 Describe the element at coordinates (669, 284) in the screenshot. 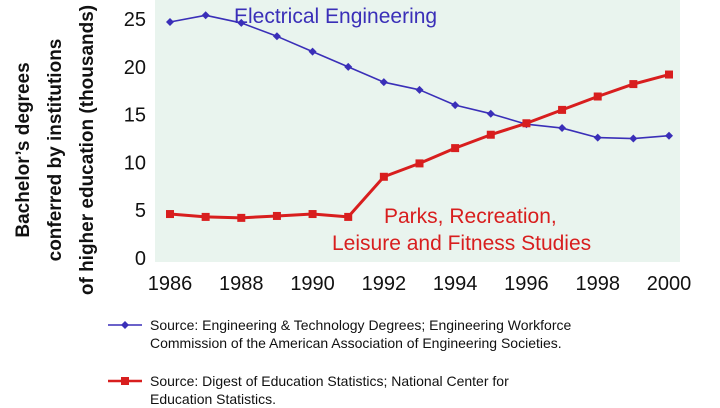

I see `x-tick-label: 2000` at that location.